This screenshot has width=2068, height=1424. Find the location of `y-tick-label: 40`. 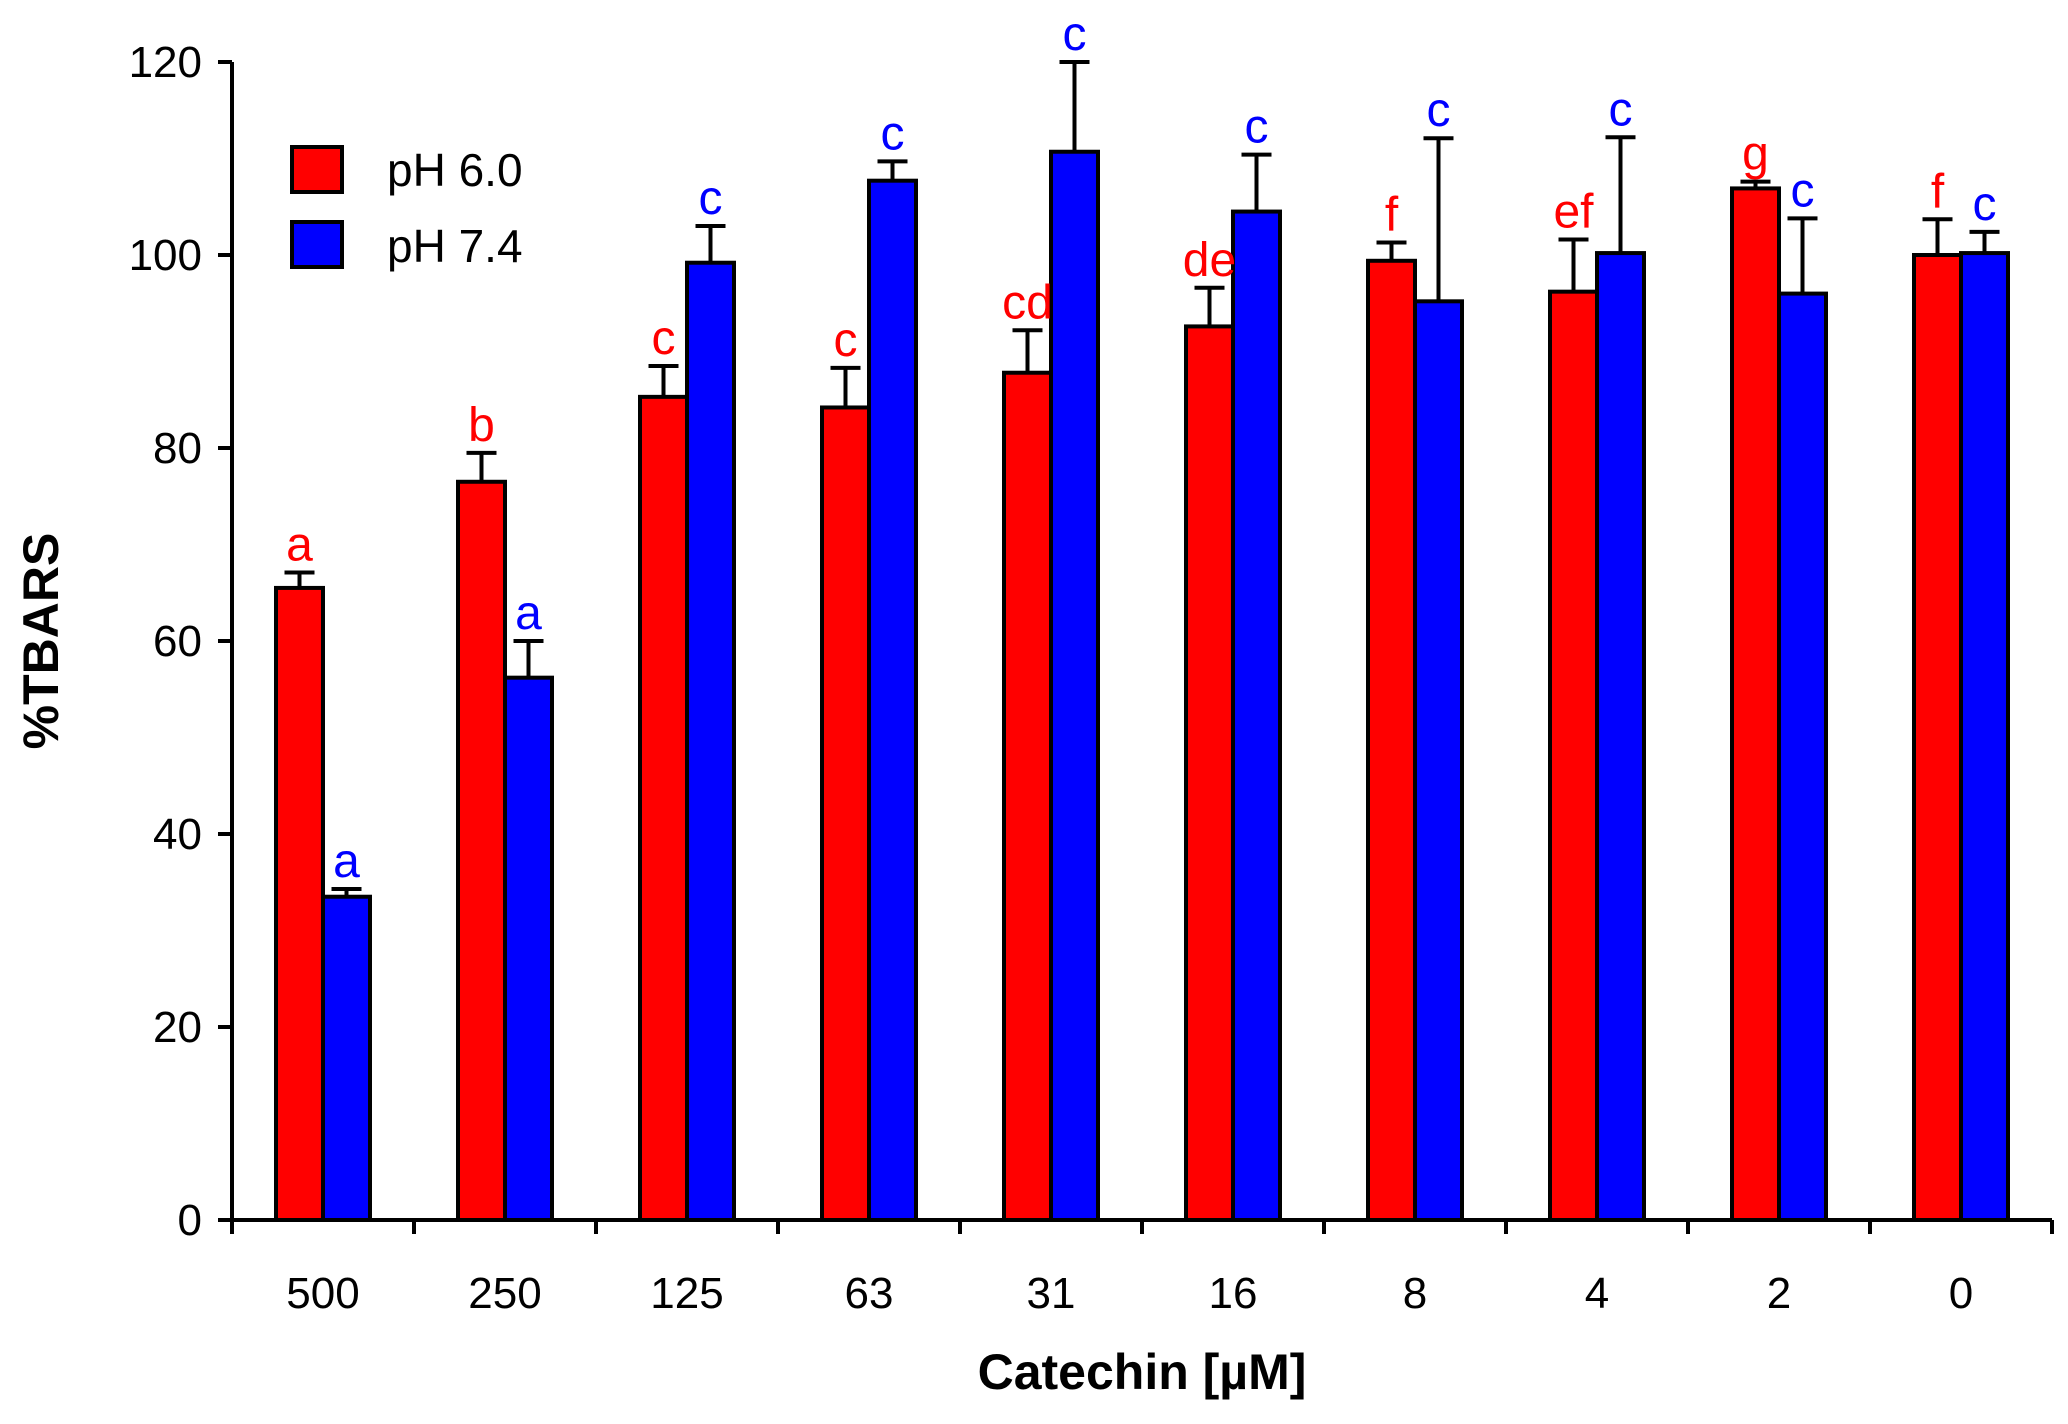

y-tick-label: 40 is located at coordinates (177, 834).